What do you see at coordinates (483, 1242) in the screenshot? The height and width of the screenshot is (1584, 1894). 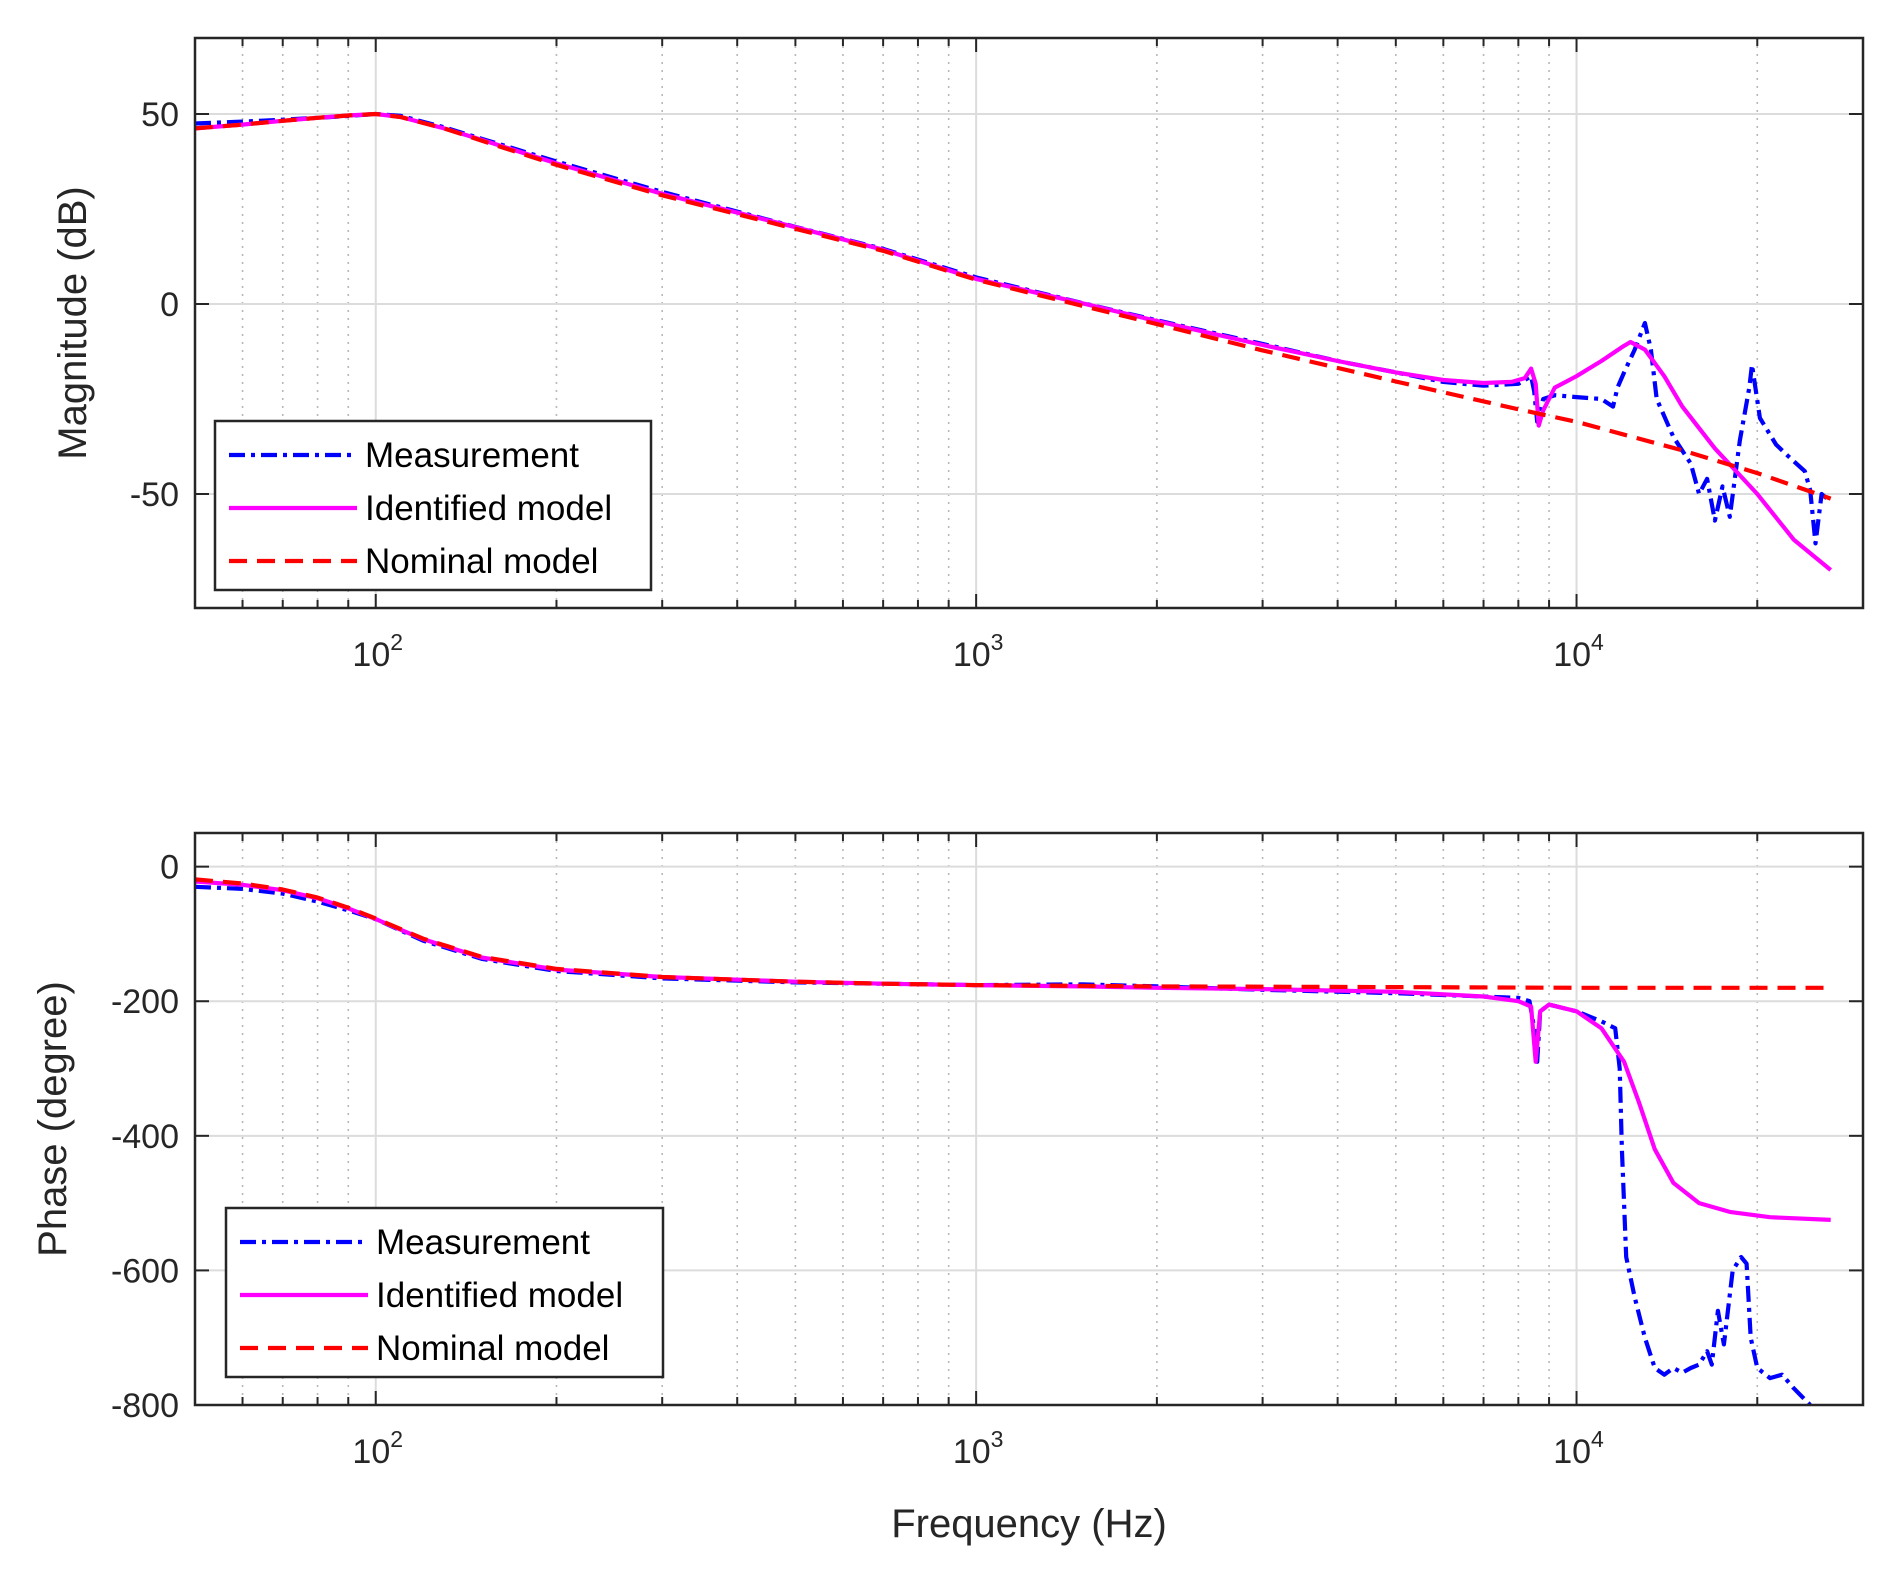 I see `phase-legend-label: Measurement` at bounding box center [483, 1242].